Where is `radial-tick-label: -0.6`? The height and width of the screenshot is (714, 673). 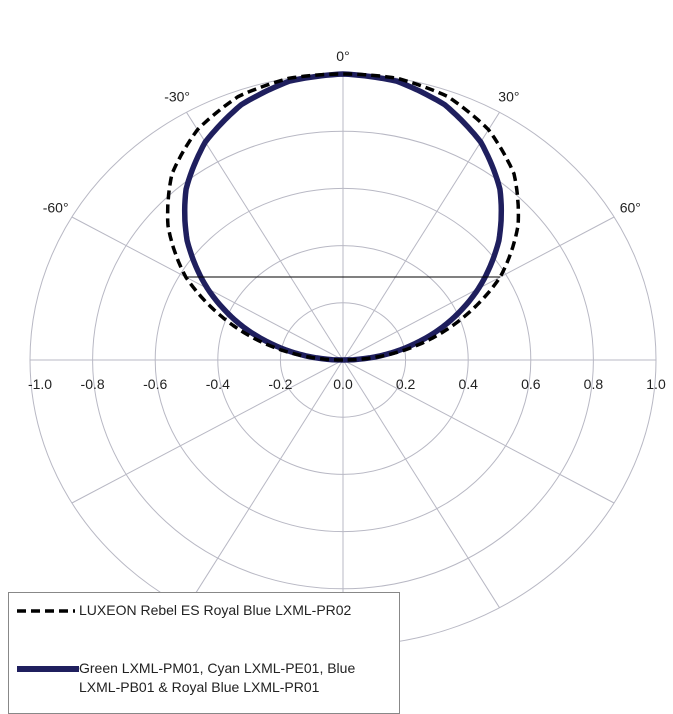
radial-tick-label: -0.6 is located at coordinates (155, 384).